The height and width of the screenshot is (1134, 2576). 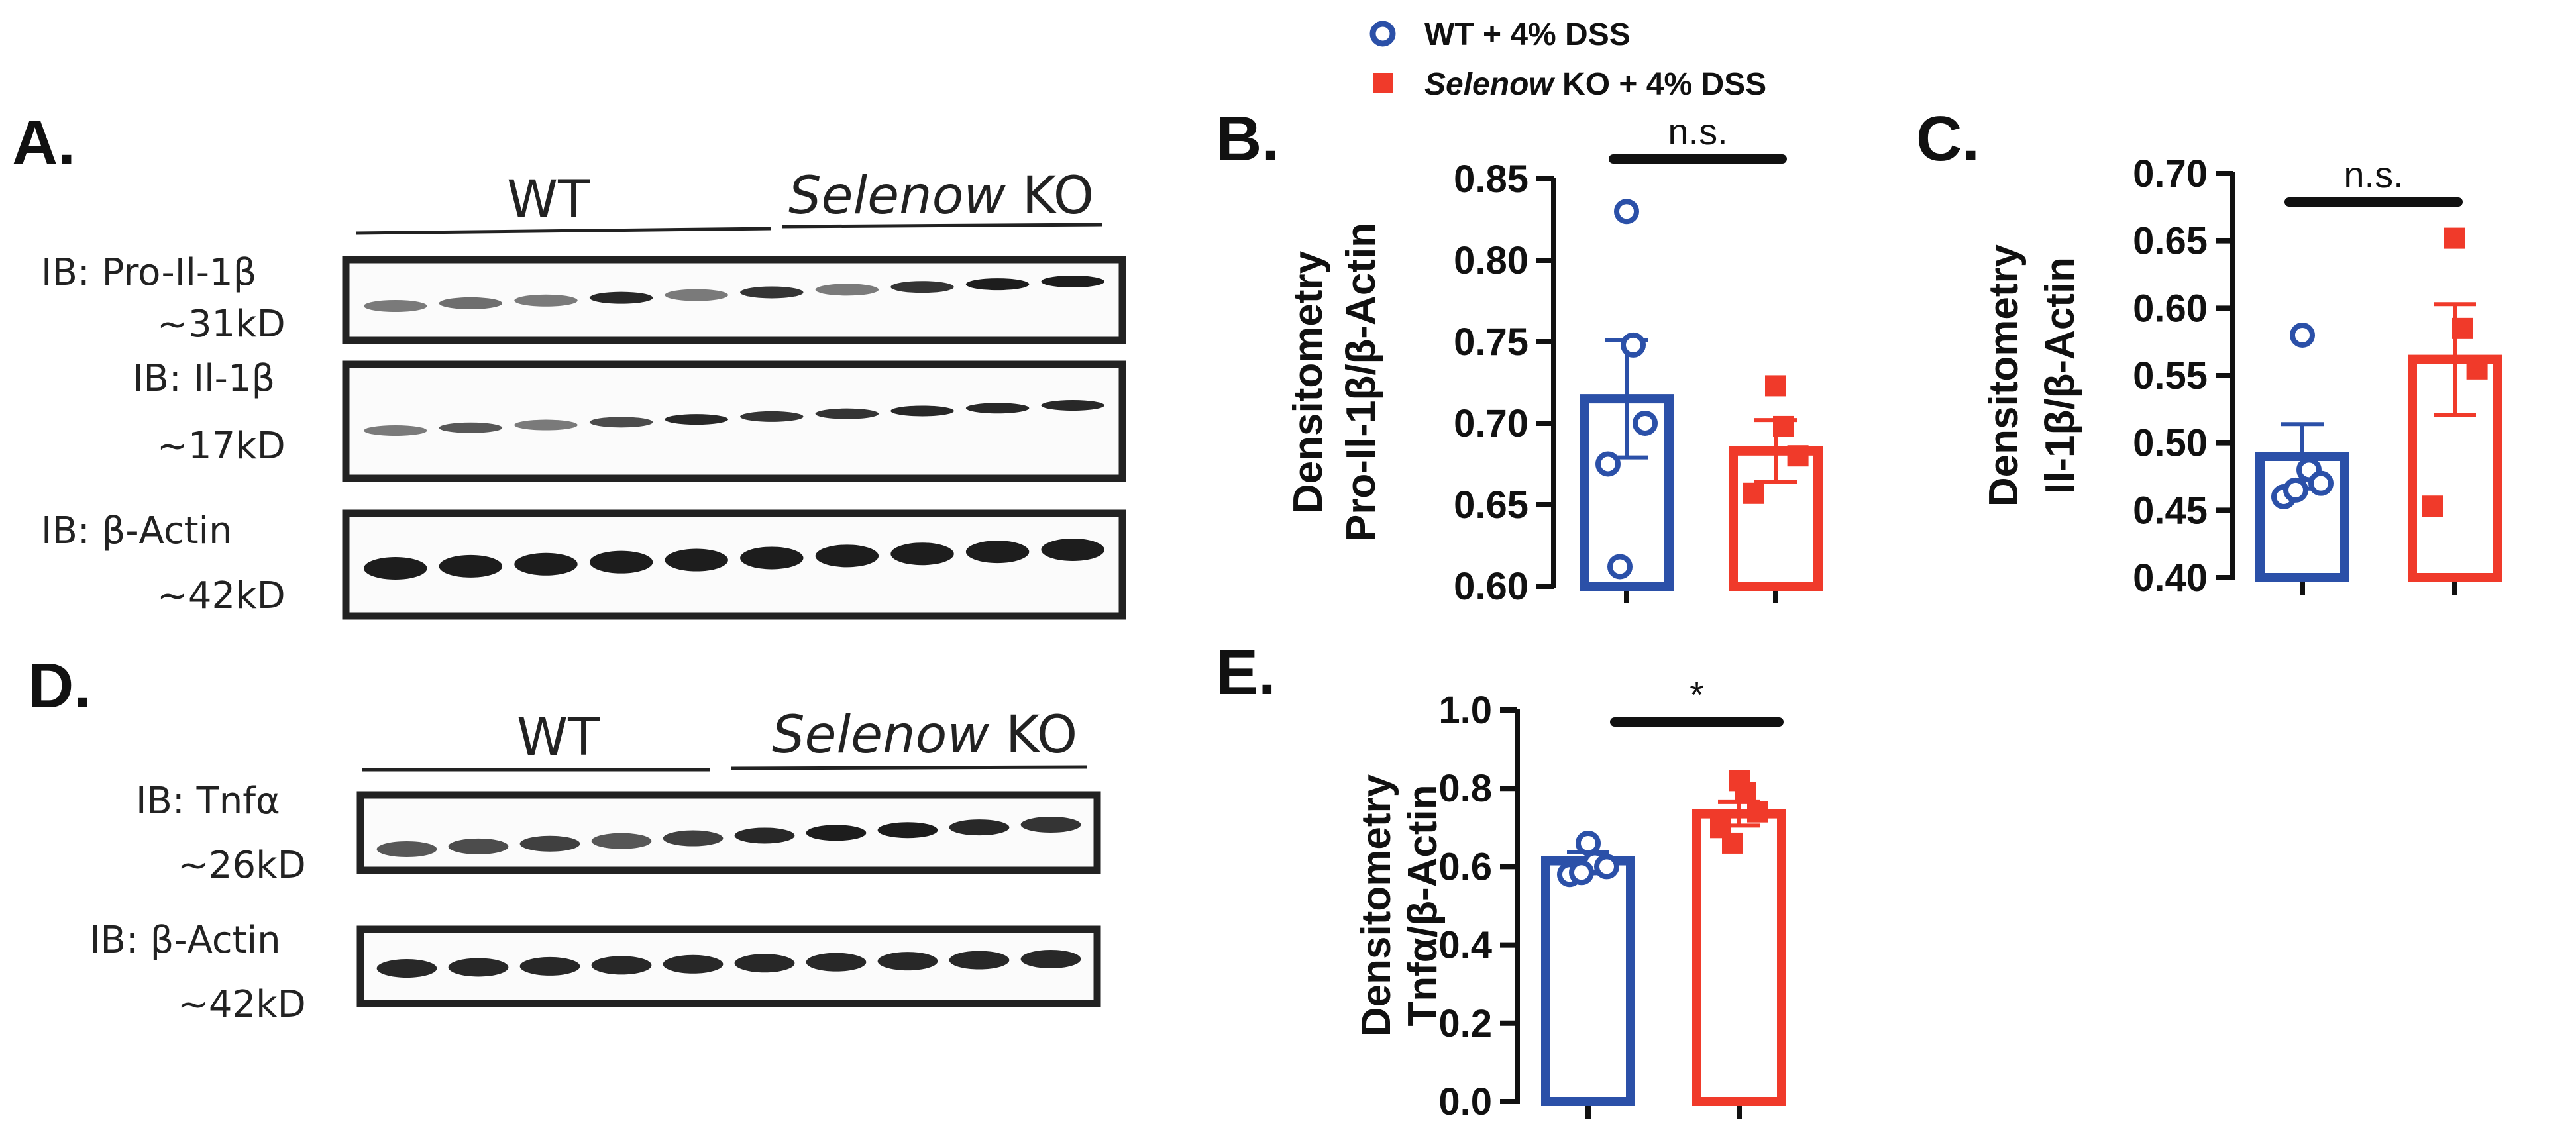 I want to click on legend-label-ko: Selenow KO + 4% DSS, so click(x=1595, y=84).